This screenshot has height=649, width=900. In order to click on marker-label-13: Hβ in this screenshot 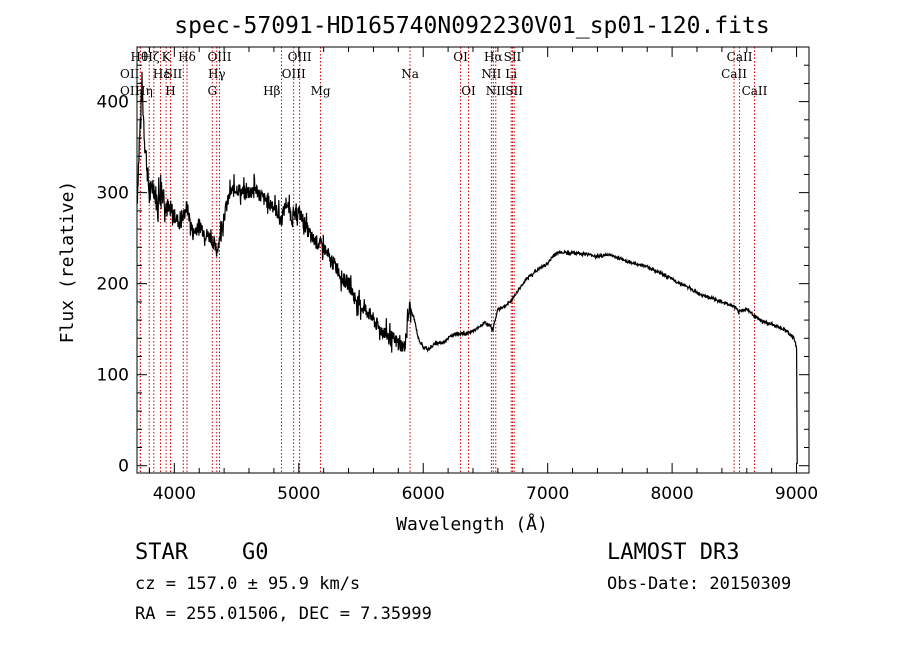, I will do `click(271, 91)`.